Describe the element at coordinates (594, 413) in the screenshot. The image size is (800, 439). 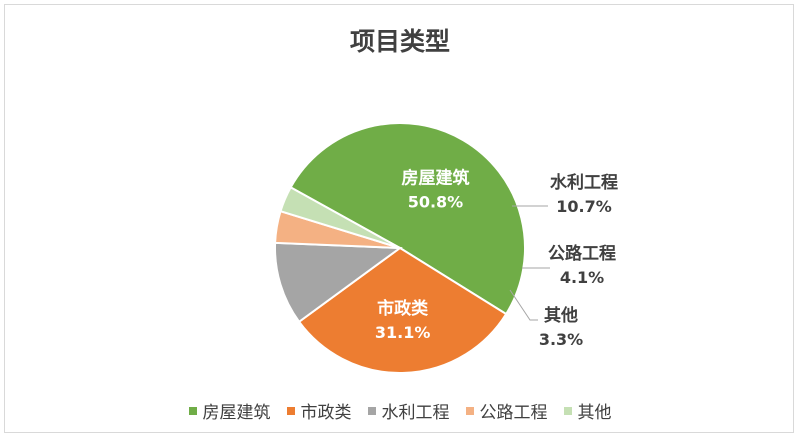
I see `legend-label-5: 其他` at that location.